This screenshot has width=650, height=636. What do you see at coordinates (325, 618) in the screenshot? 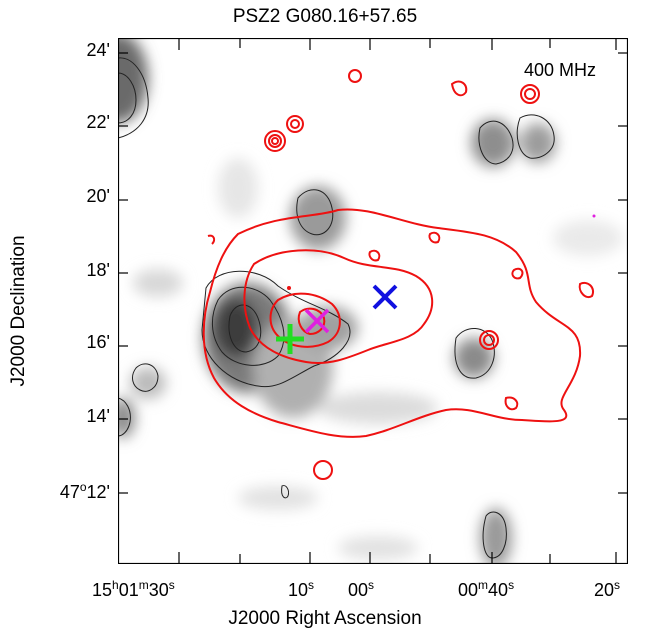
I see `x-axis-label: J2000 Right Ascension` at bounding box center [325, 618].